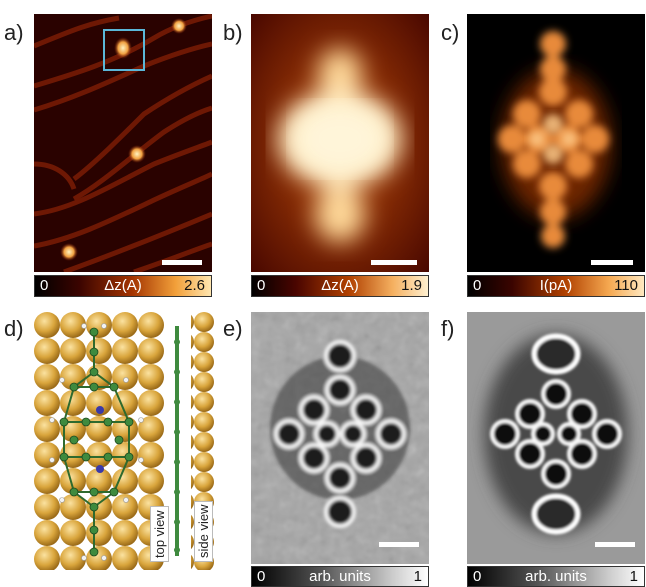 The height and width of the screenshot is (587, 646). I want to click on colorbar-e-unit: arb. units, so click(340, 576).